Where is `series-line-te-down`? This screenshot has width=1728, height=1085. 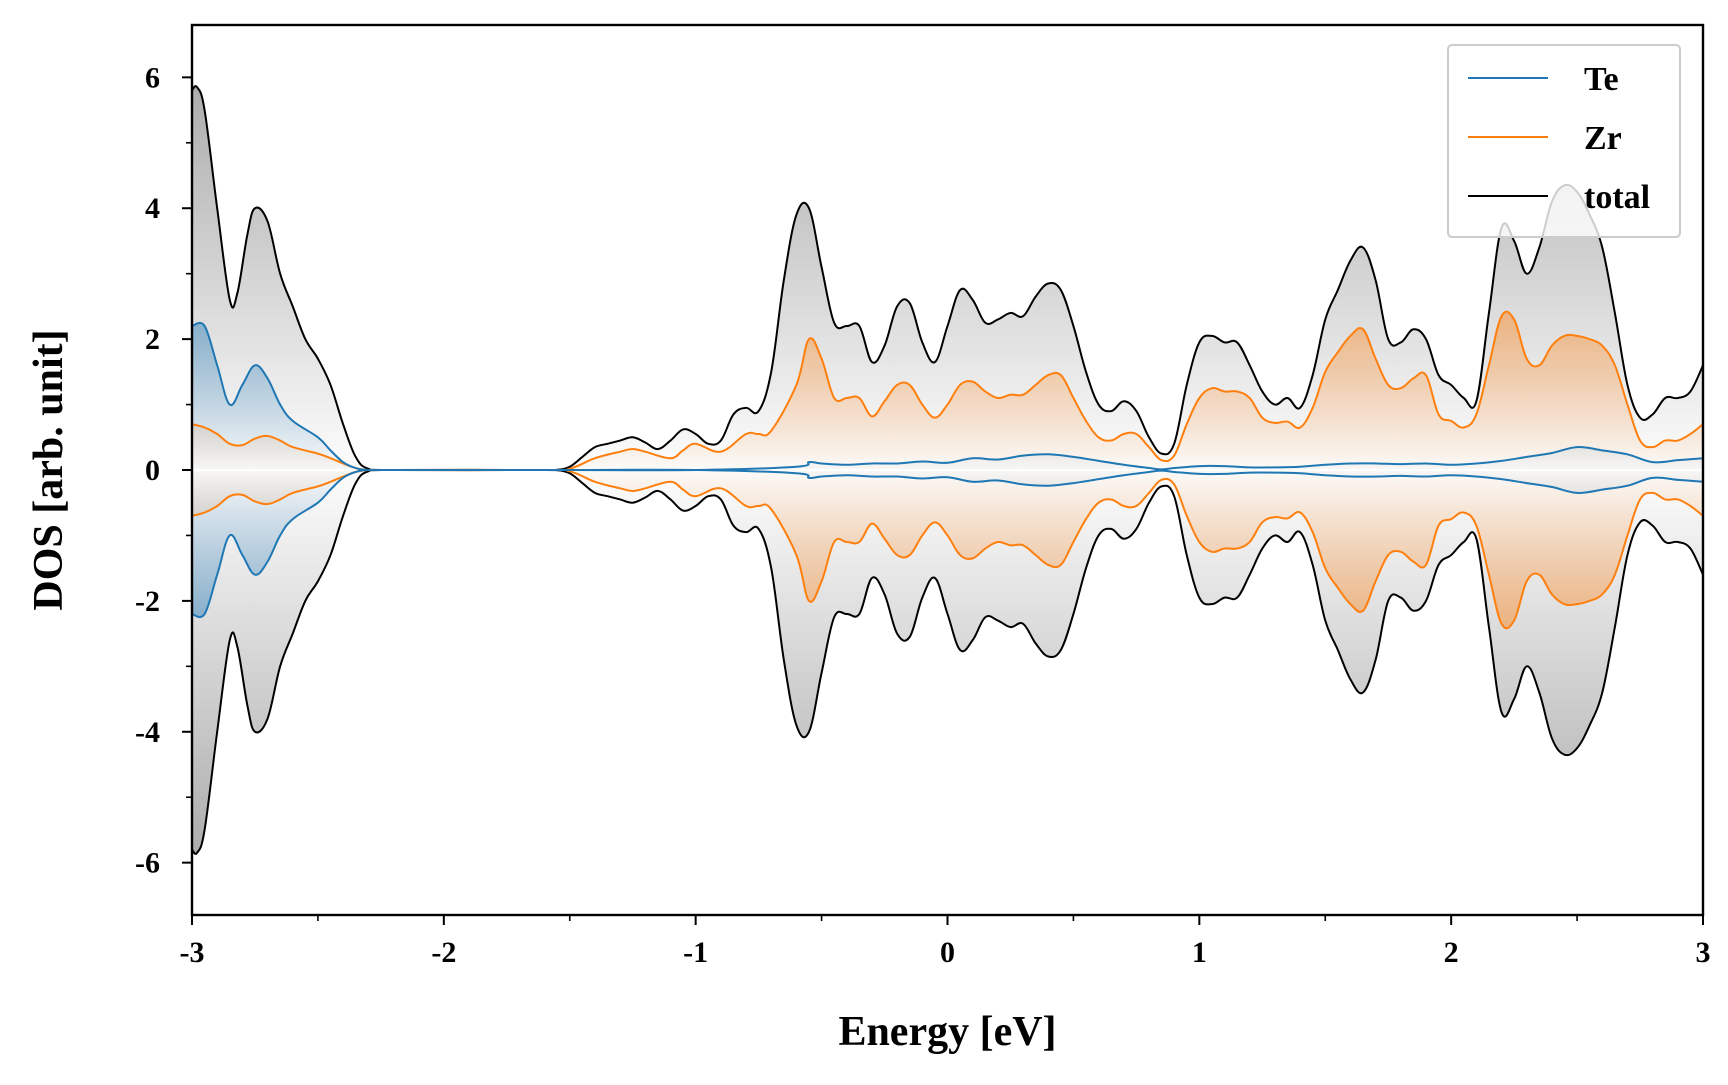 series-line-te-down is located at coordinates (947, 543).